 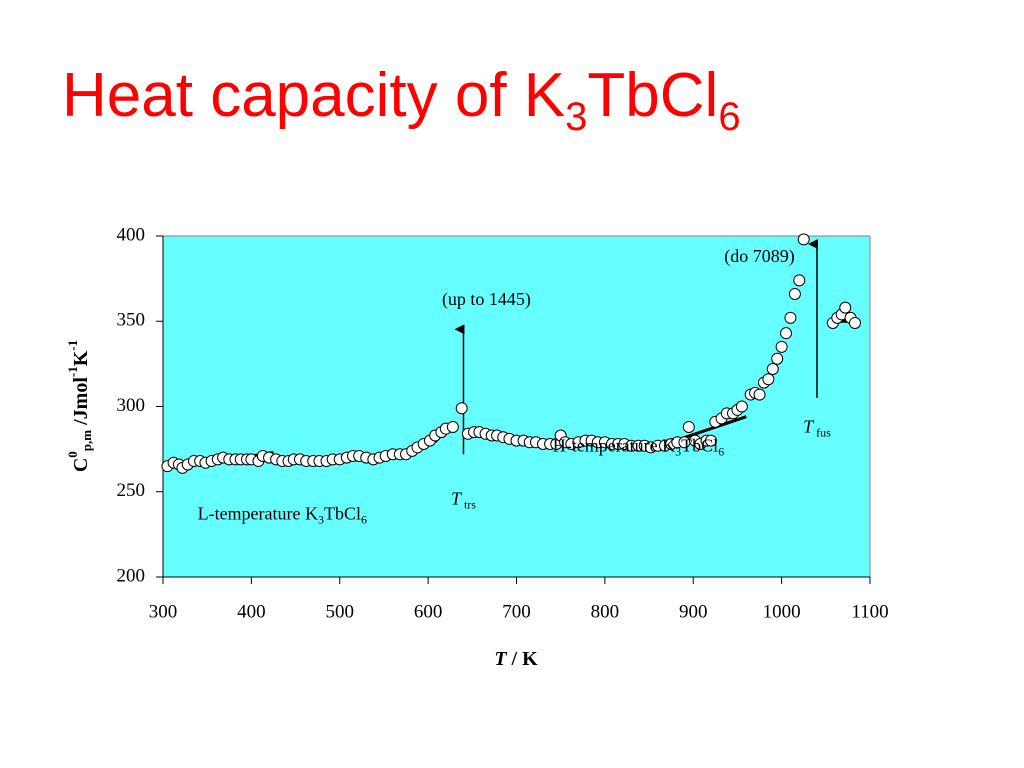 I want to click on slide-title: Heat capacity of K3TbCl6, so click(x=401, y=99).